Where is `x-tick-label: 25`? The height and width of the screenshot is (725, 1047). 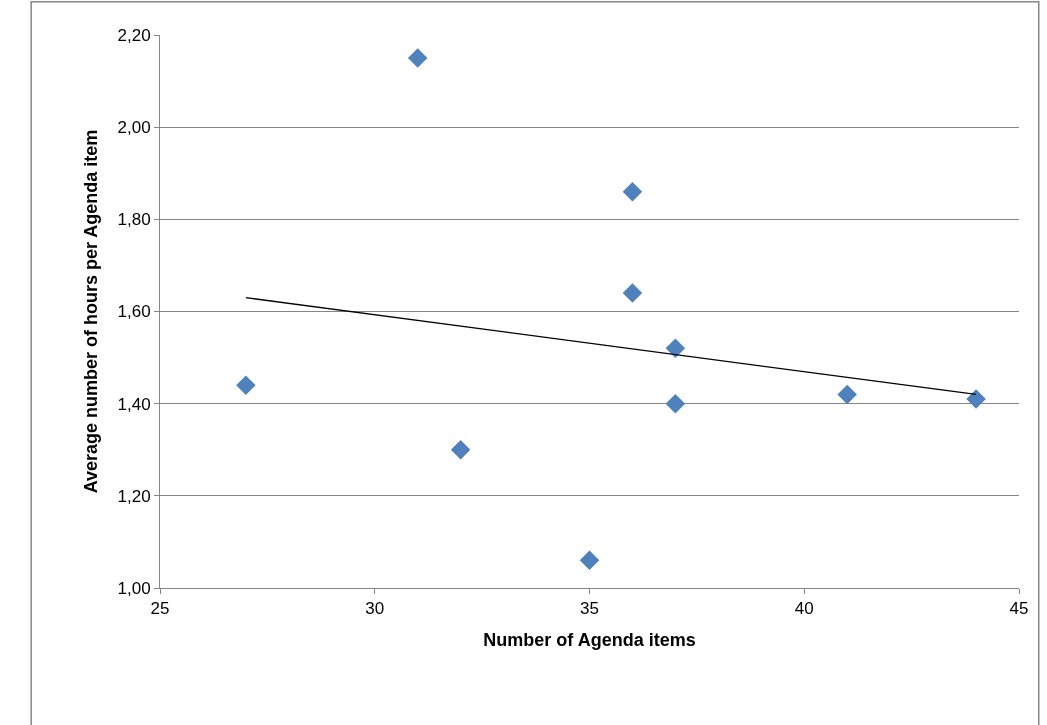
x-tick-label: 25 is located at coordinates (160, 609).